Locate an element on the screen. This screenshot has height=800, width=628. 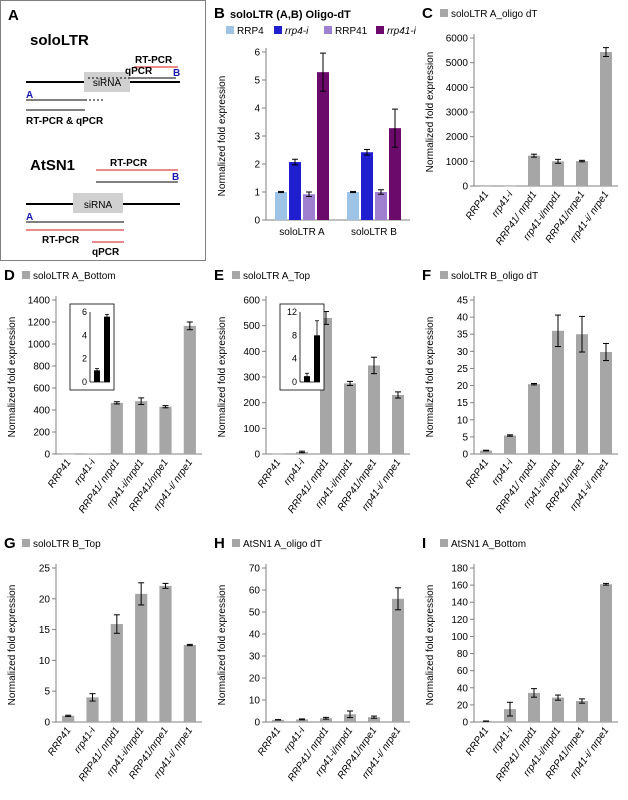
y-tick-label: 15 is located at coordinates (45, 630).